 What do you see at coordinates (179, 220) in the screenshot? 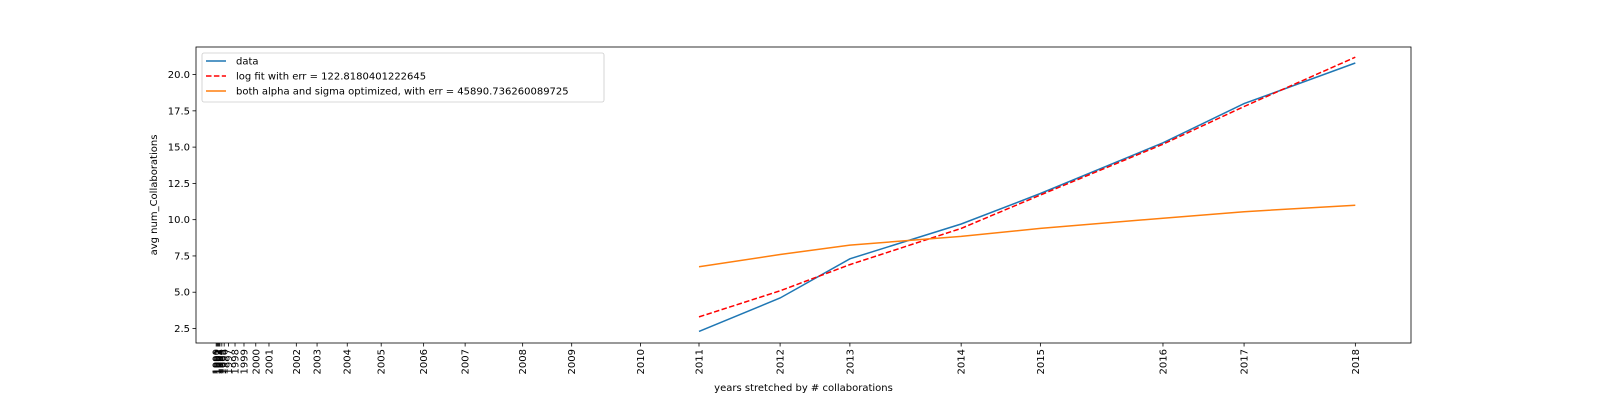
I see `y-tick-label: 10.0` at bounding box center [179, 220].